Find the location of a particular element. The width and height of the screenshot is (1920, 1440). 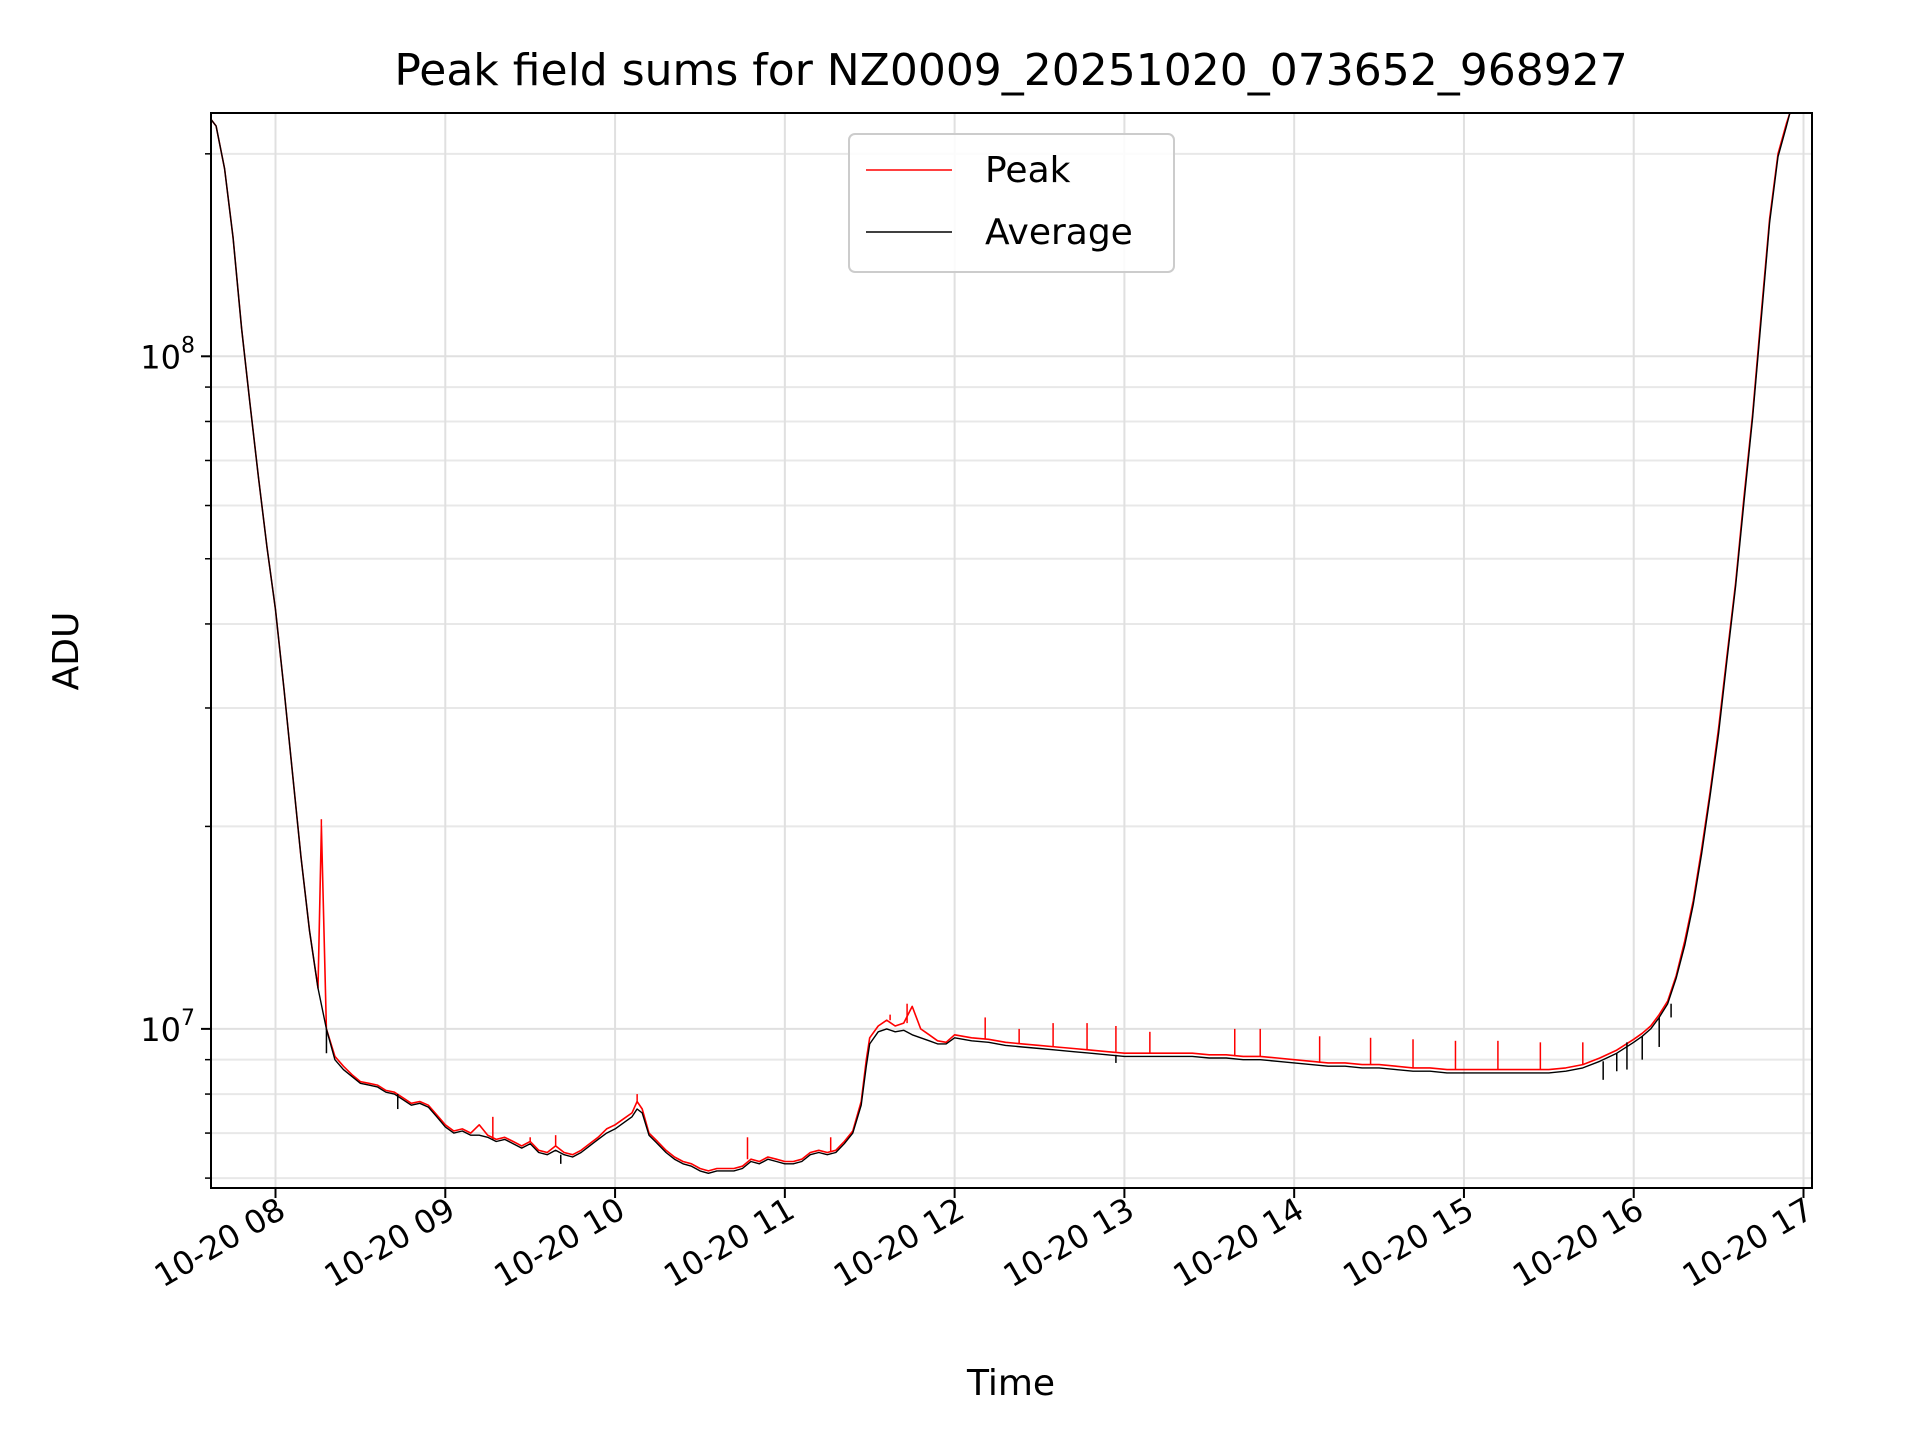

legend: Peak Average is located at coordinates (1011, 203).